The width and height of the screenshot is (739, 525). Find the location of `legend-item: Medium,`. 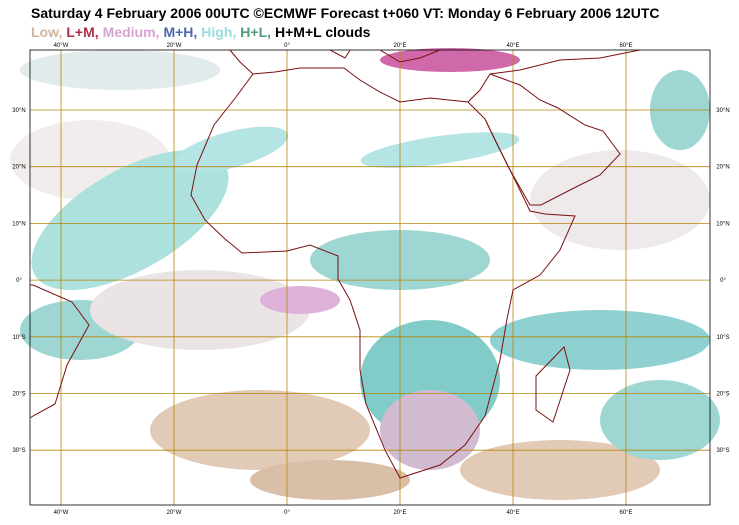

legend-item: Medium, is located at coordinates (131, 32).